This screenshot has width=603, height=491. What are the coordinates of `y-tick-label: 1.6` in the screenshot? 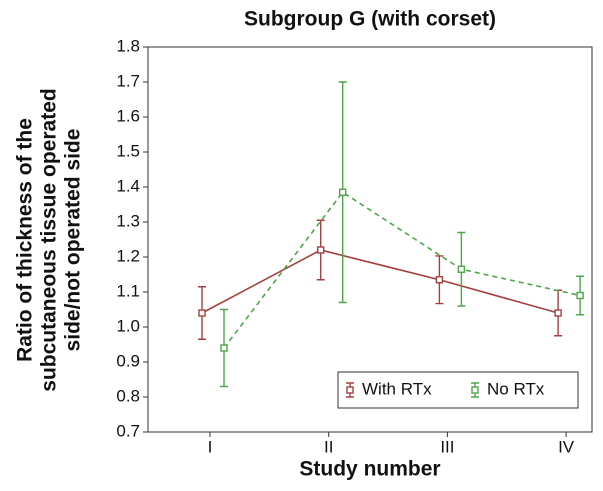 It's located at (128, 115).